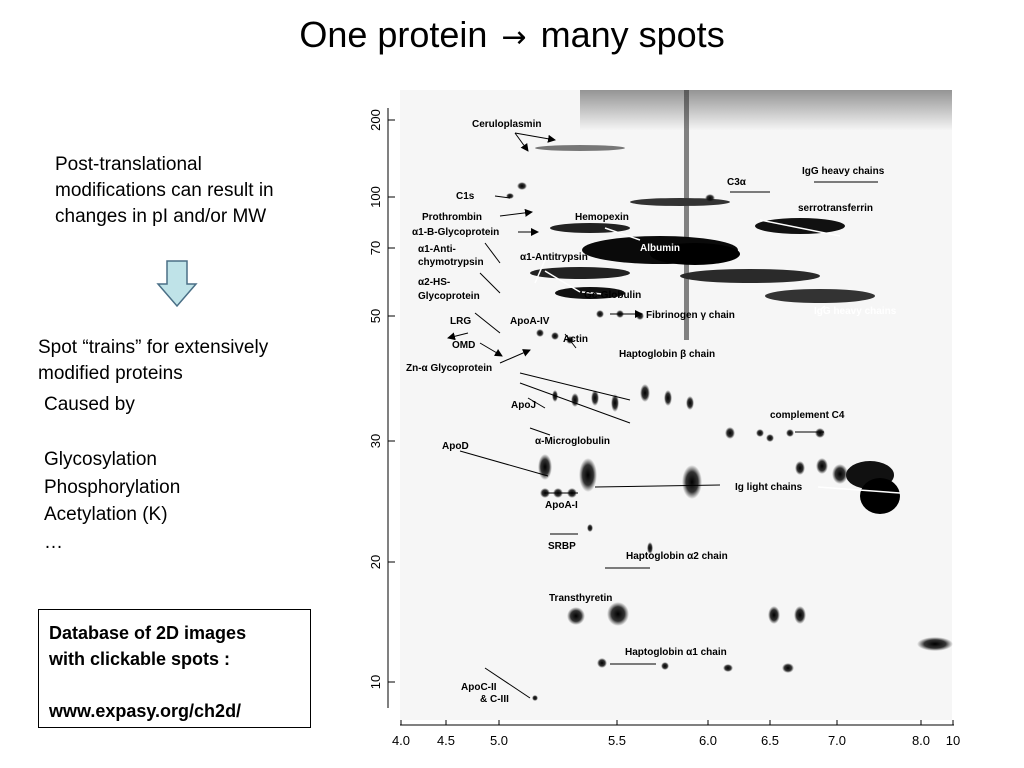 The image size is (1024, 768). I want to click on label-ig-light: Ig light chains, so click(769, 487).